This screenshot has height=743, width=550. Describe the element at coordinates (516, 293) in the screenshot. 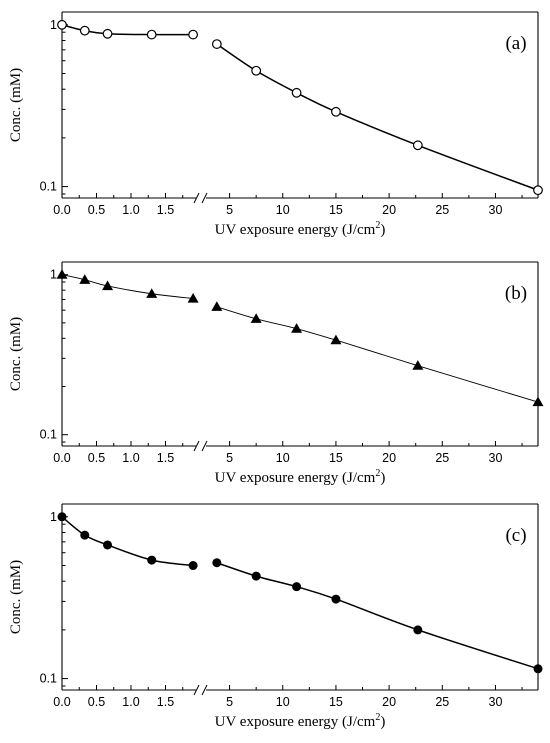

I see `panel-label: (b)` at that location.